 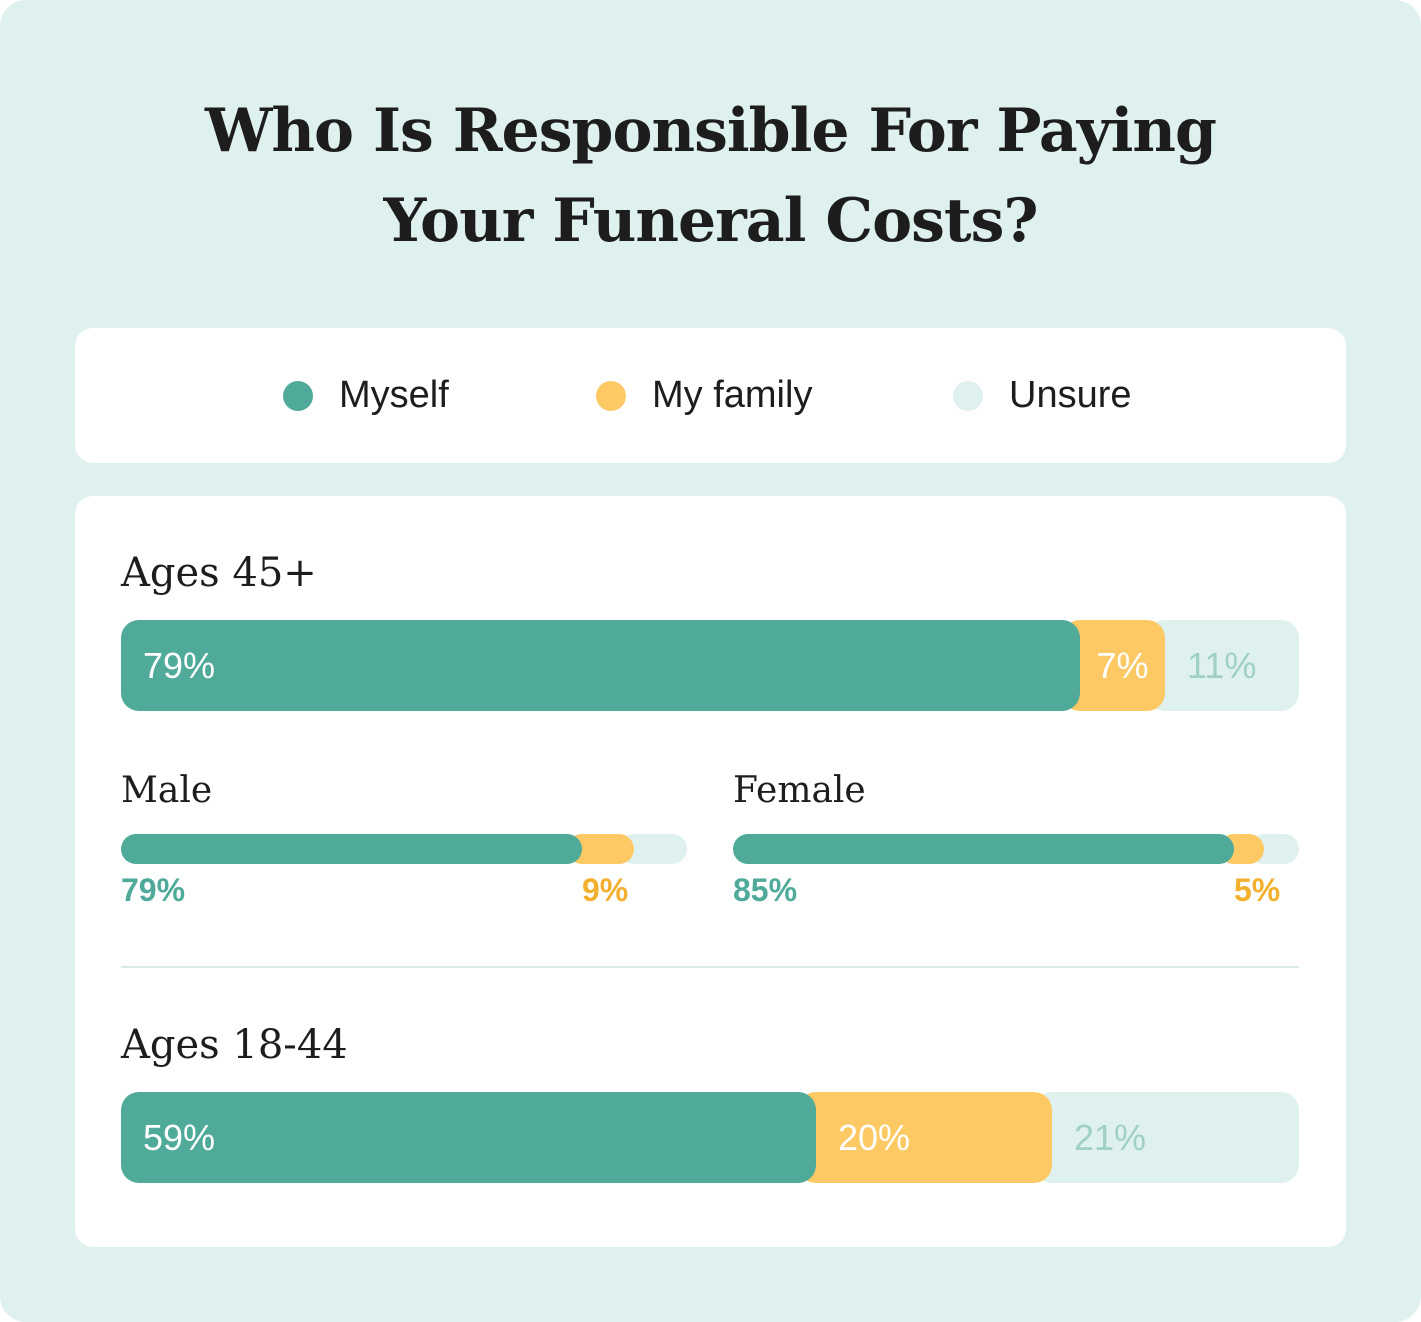 I want to click on bar-male, so click(x=404, y=849).